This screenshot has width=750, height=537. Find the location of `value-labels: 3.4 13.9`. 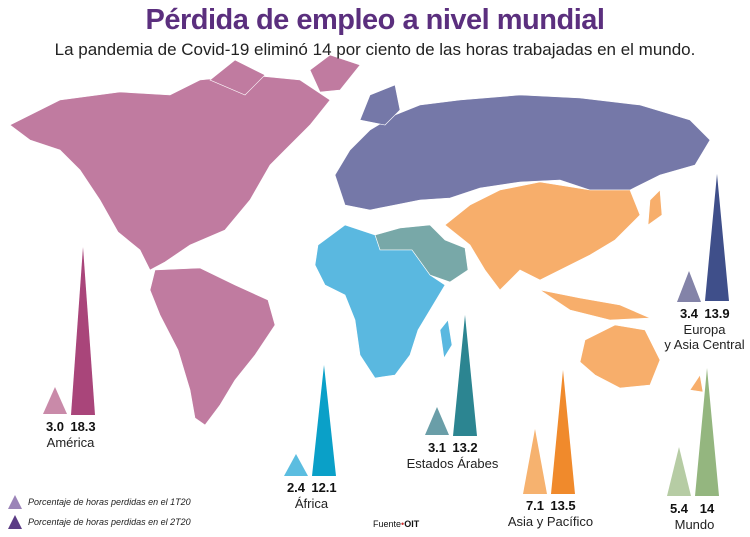

value-labels: 3.4 13.9 is located at coordinates (703, 313).